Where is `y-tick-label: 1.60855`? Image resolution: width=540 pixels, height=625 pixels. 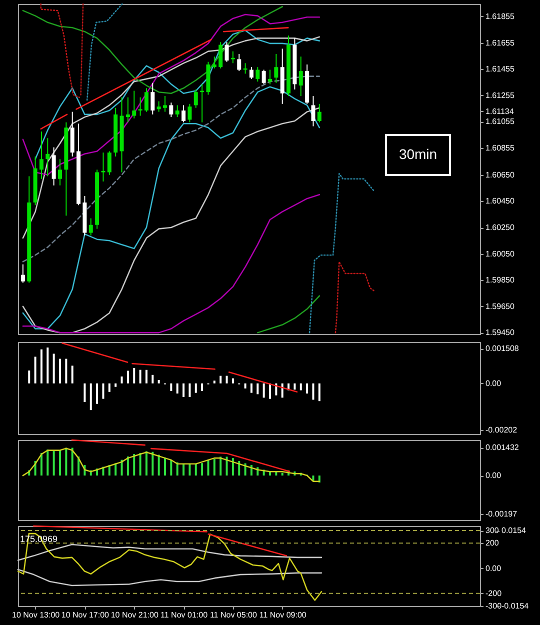 y-tick-label: 1.60855 is located at coordinates (500, 147).